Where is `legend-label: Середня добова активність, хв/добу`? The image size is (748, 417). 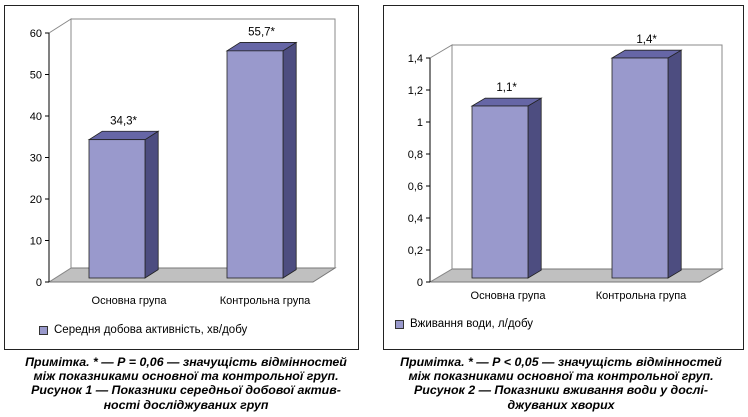 legend-label: Середня добова активність, хв/добу is located at coordinates (151, 330).